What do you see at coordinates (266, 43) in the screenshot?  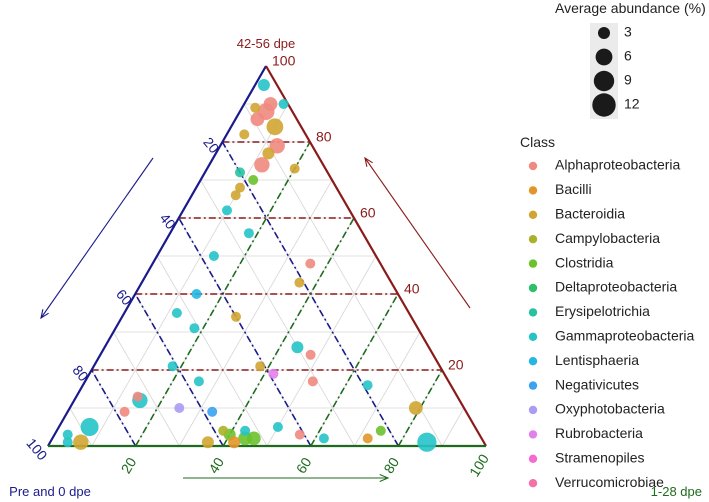 I see `corner-label-top: 42-56 dpe` at bounding box center [266, 43].